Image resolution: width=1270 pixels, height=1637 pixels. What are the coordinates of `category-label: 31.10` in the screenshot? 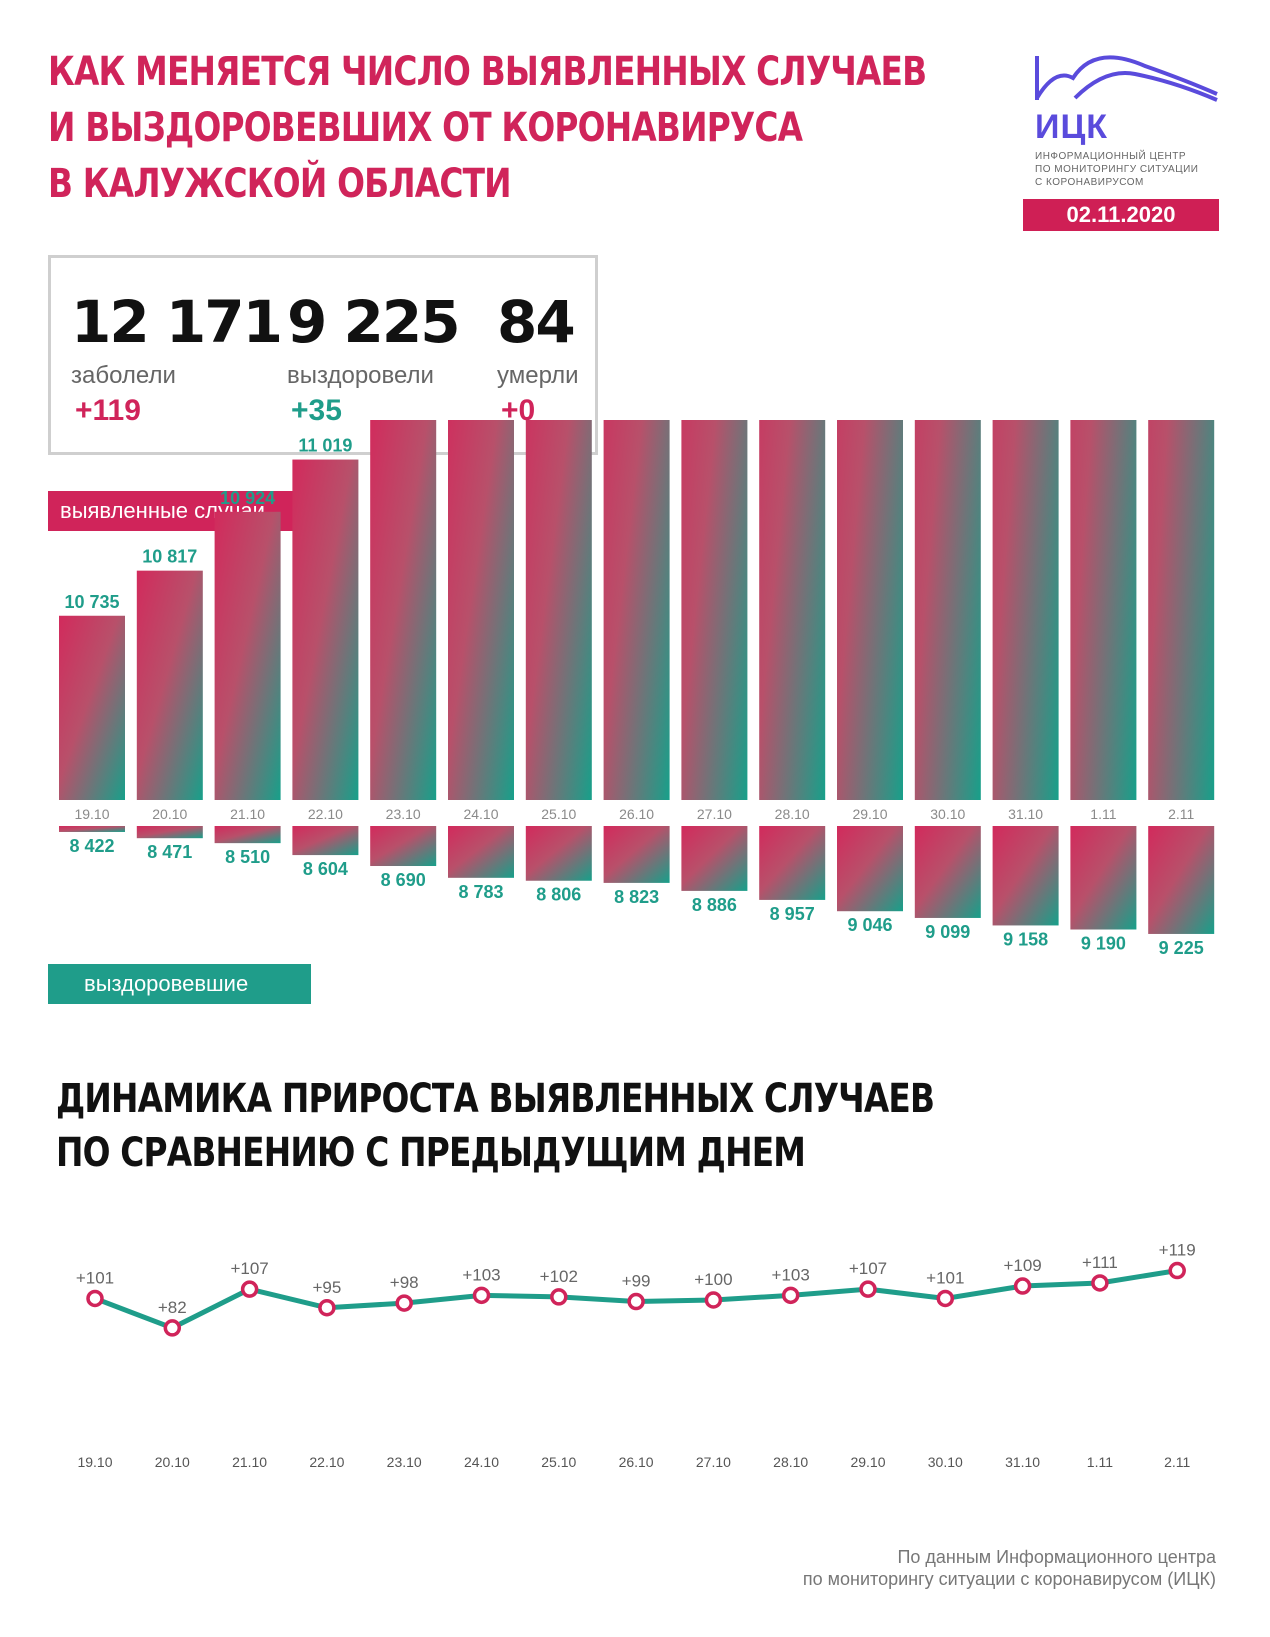 It's located at (1025, 814).